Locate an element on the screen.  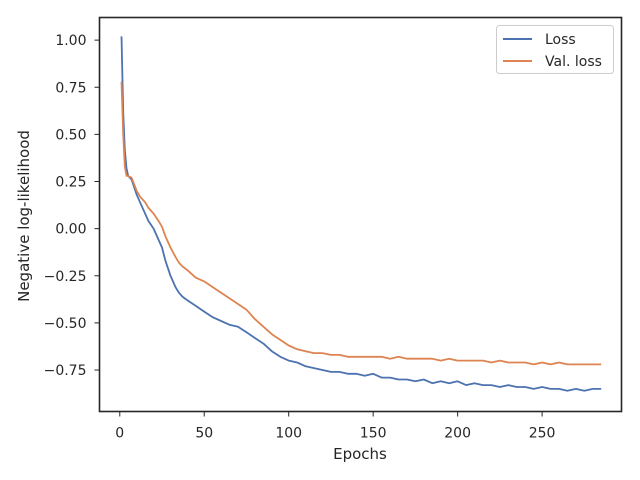
legend: Loss Val. loss is located at coordinates (555, 49).